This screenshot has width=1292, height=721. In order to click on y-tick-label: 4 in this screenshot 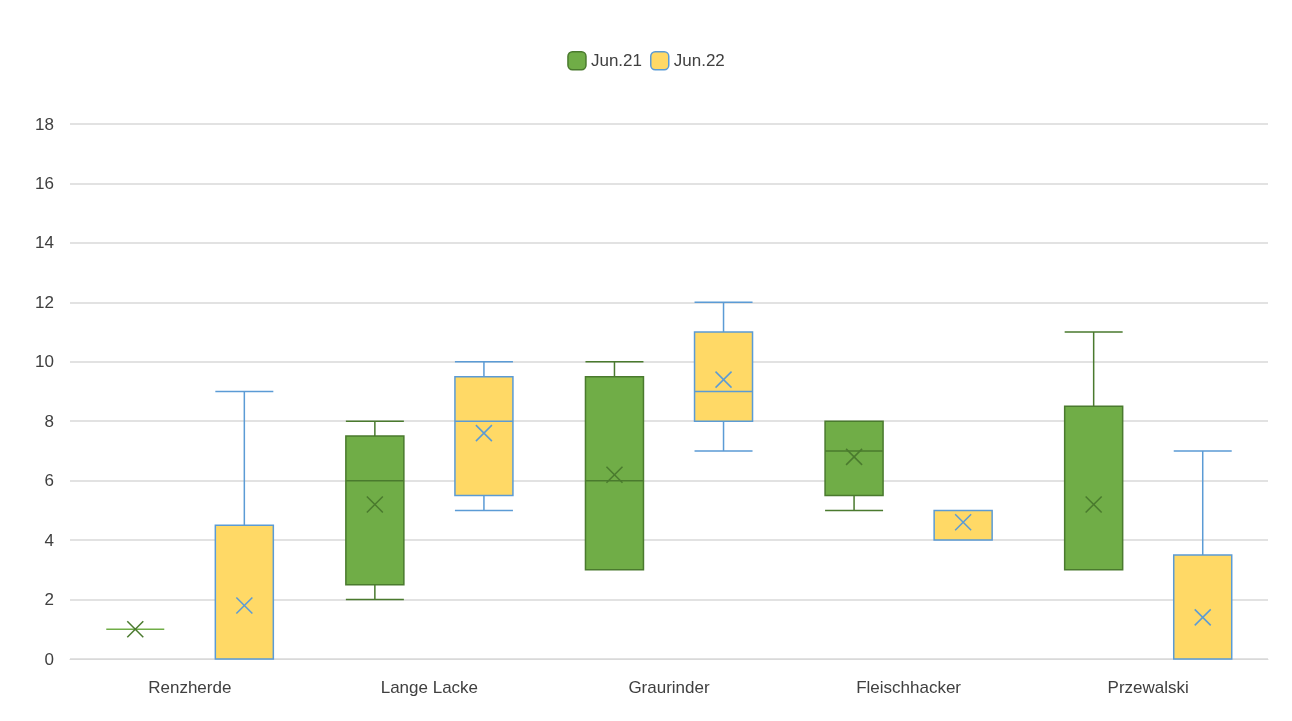, I will do `click(49, 540)`.